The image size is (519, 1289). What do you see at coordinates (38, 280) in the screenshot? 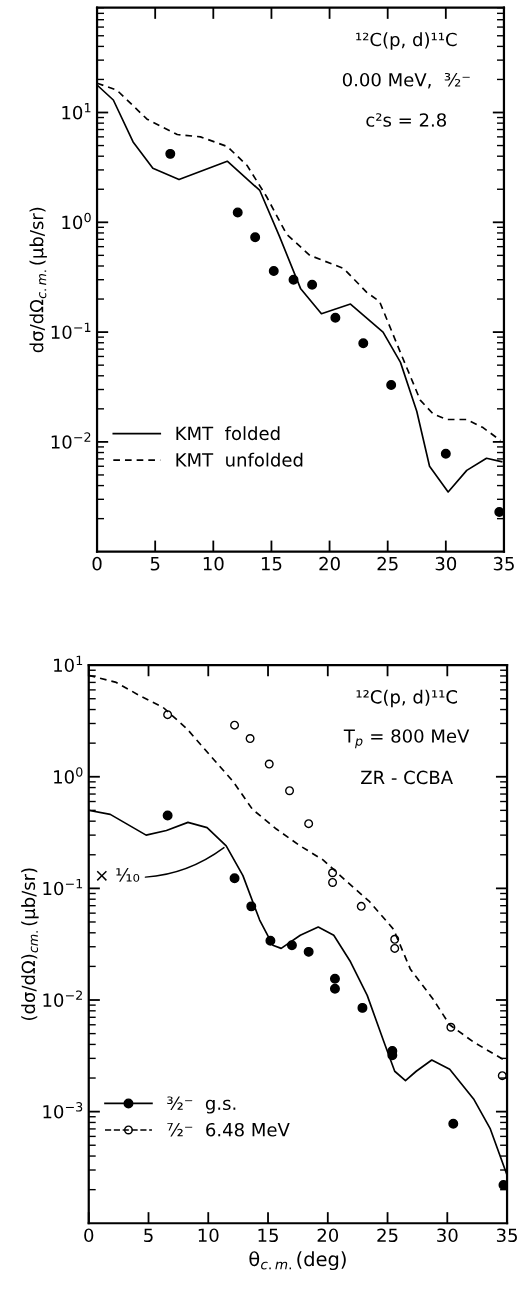
I see `y-axis-title: dσ/dΩ$_{c.m.}$(μb/sr)` at bounding box center [38, 280].